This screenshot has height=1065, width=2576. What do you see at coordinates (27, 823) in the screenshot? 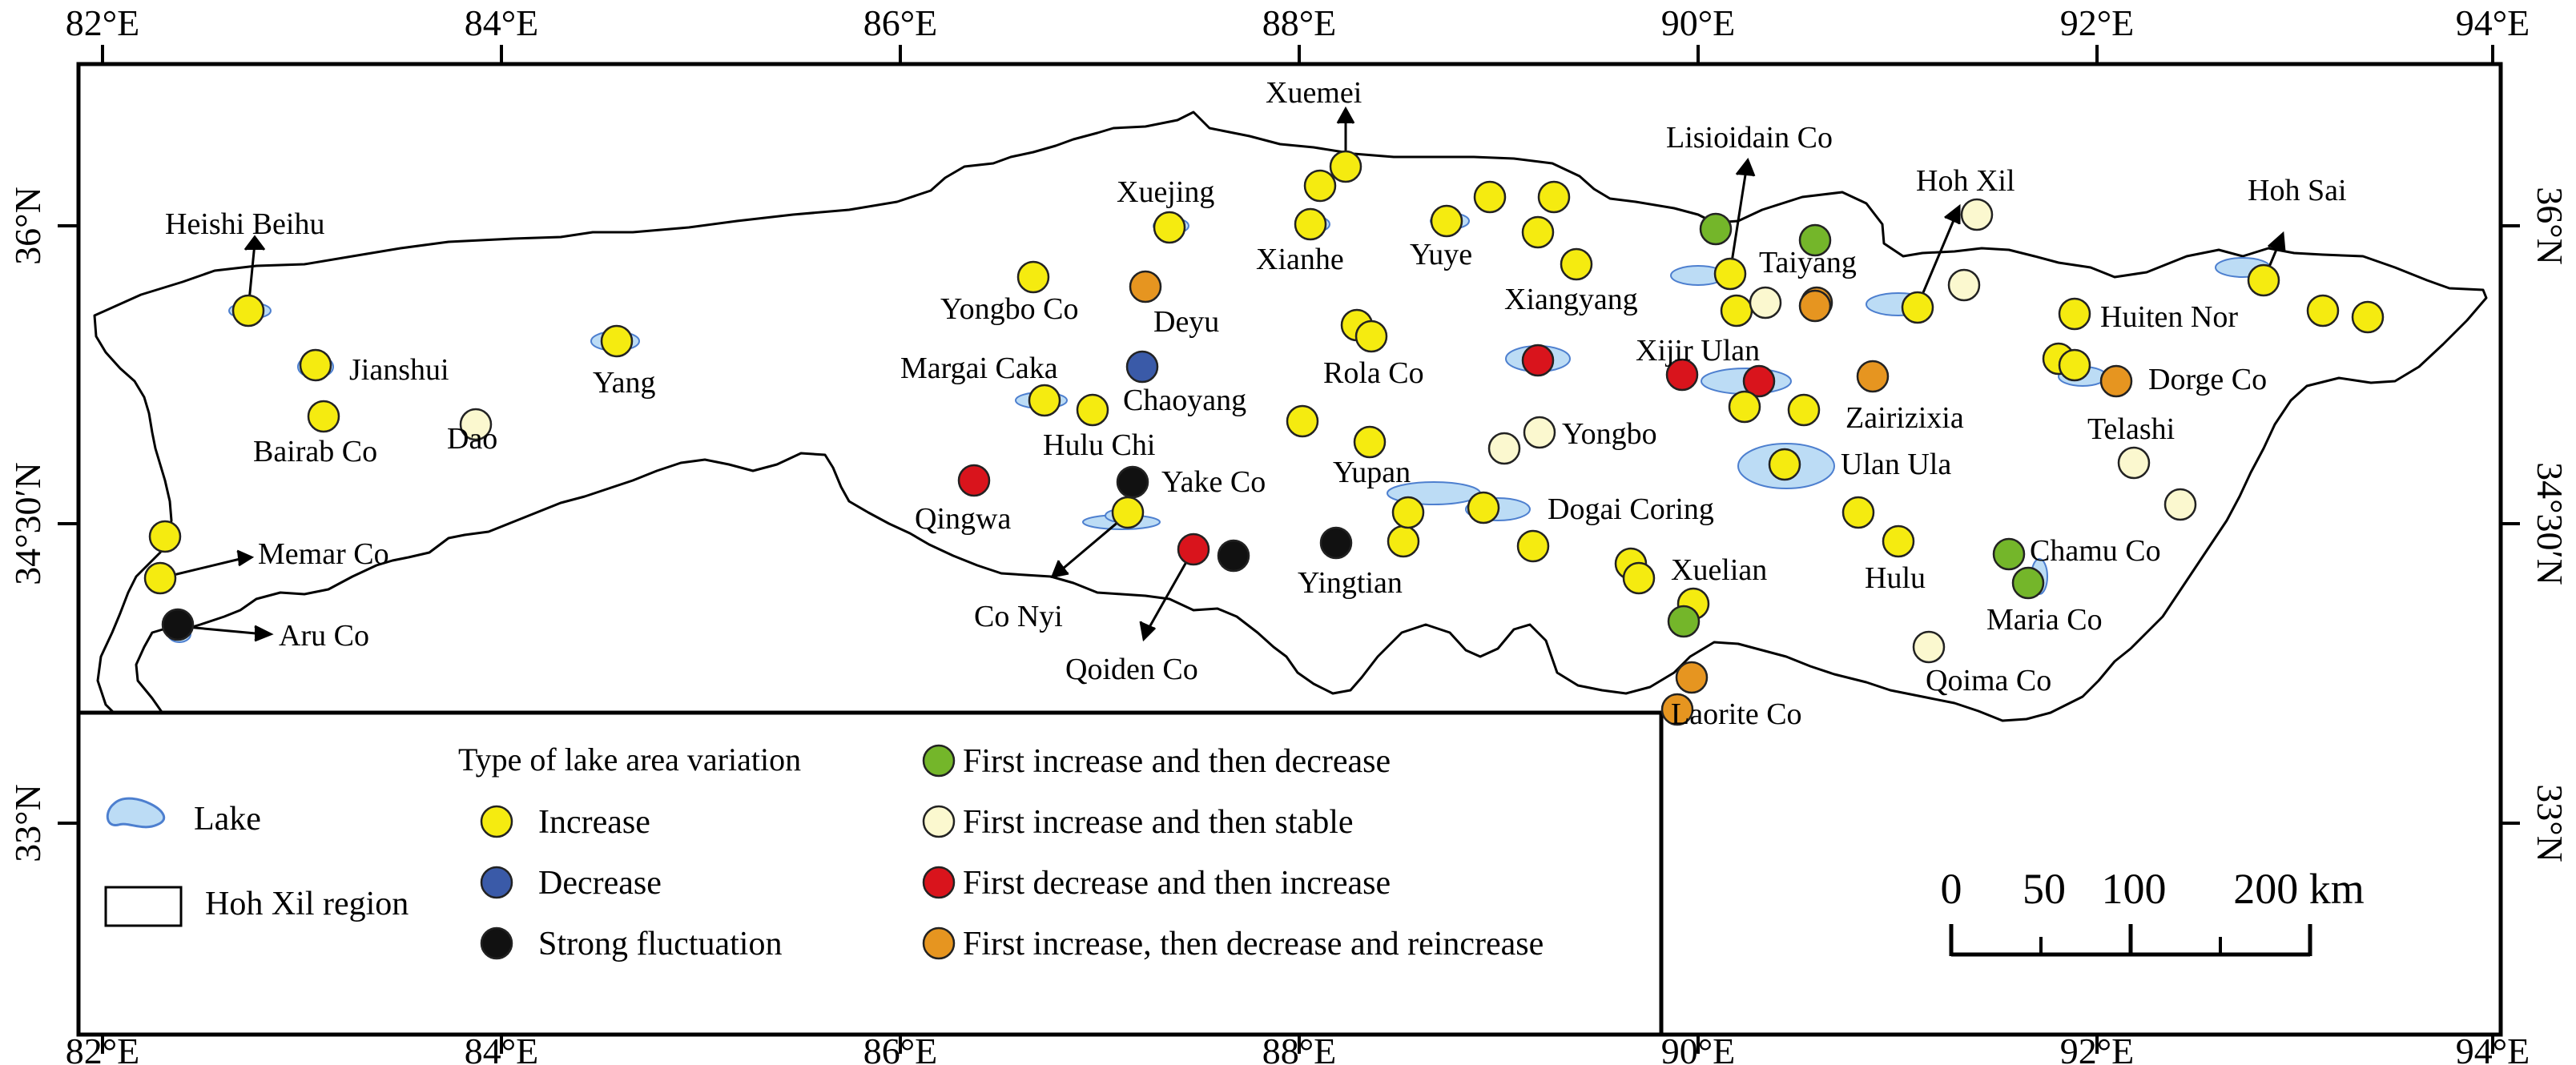
I see `lat-label-33-left: 33°N` at bounding box center [27, 823].